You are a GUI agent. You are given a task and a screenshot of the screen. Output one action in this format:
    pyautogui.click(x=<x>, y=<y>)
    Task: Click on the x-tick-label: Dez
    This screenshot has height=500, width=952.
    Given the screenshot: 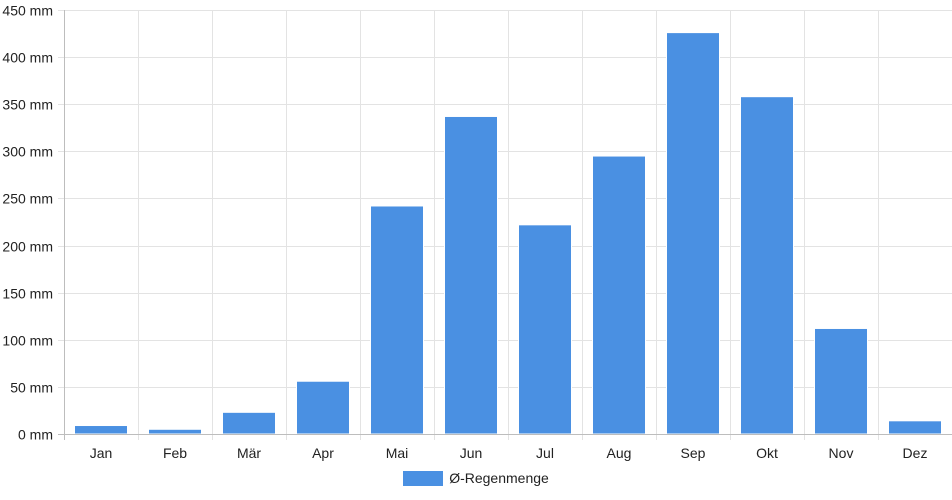 What is the action you would take?
    pyautogui.click(x=915, y=453)
    